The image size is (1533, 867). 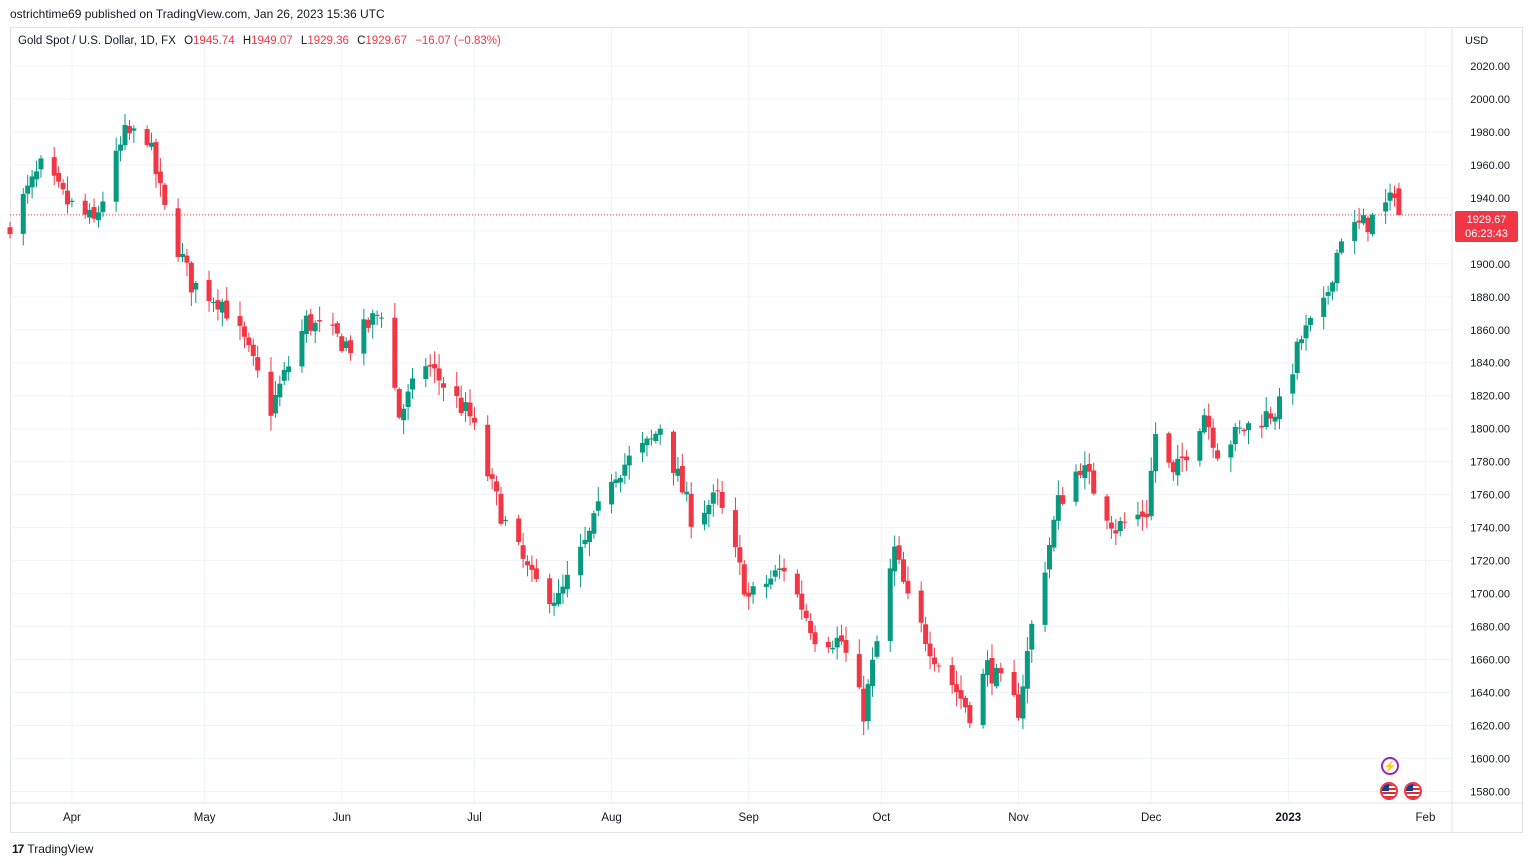 What do you see at coordinates (341, 818) in the screenshot?
I see `time-tick-label: Jun` at bounding box center [341, 818].